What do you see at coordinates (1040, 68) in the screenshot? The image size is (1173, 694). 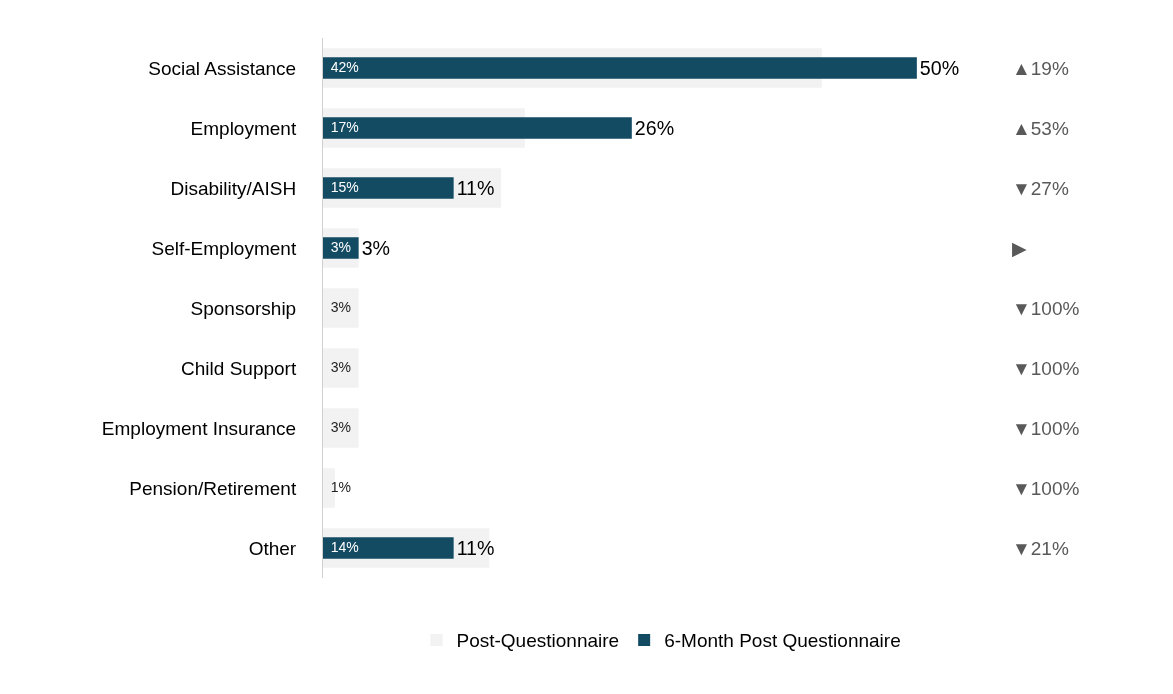 I see `text: ▲19%` at bounding box center [1040, 68].